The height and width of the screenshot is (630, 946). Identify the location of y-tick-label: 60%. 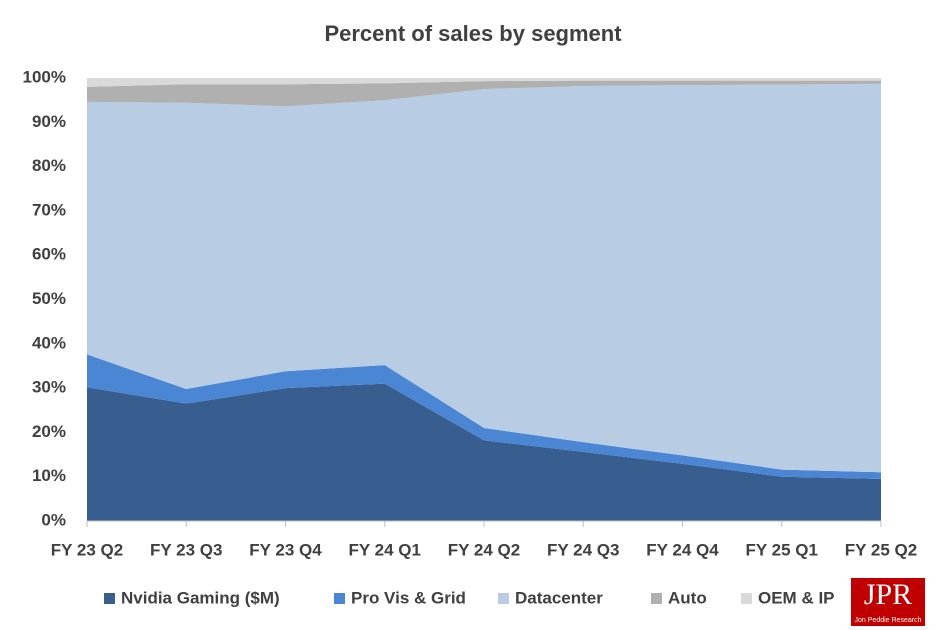
(49, 254).